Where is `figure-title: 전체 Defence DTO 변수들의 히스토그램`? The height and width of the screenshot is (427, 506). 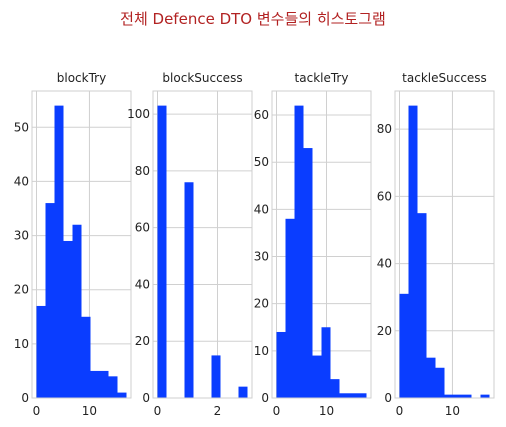 figure-title: 전체 Defence DTO 변수들의 히스토그램 is located at coordinates (253, 19).